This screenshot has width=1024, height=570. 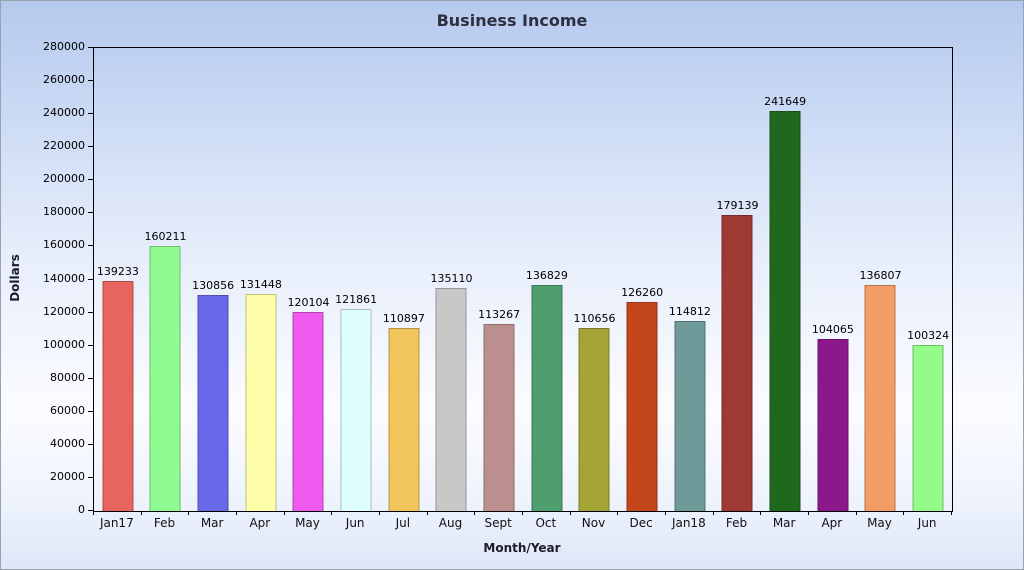 I want to click on bar-value-label: 241649, so click(x=785, y=101).